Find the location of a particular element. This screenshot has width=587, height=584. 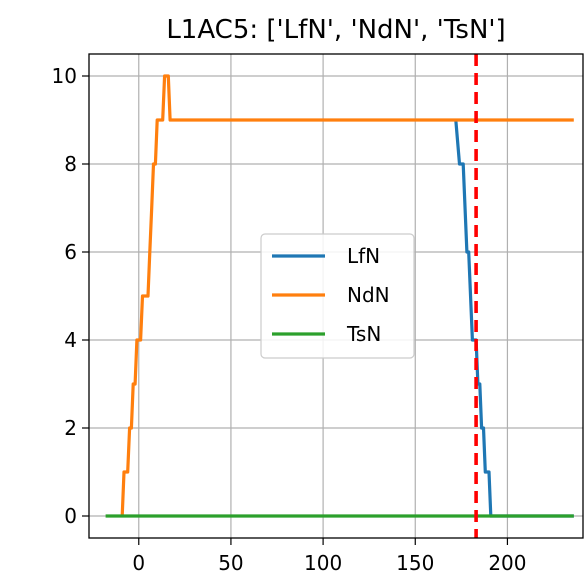

series-line-lfn is located at coordinates (514, 318).